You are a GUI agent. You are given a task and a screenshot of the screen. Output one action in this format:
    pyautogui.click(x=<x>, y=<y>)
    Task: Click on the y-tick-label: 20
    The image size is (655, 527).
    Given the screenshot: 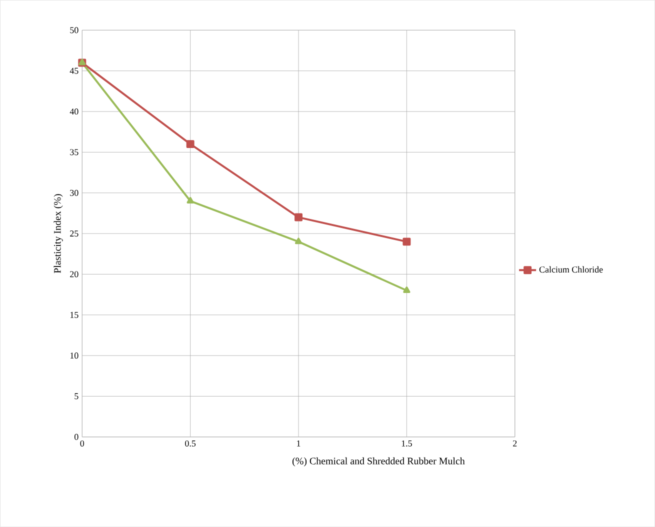 What is the action you would take?
    pyautogui.click(x=74, y=274)
    